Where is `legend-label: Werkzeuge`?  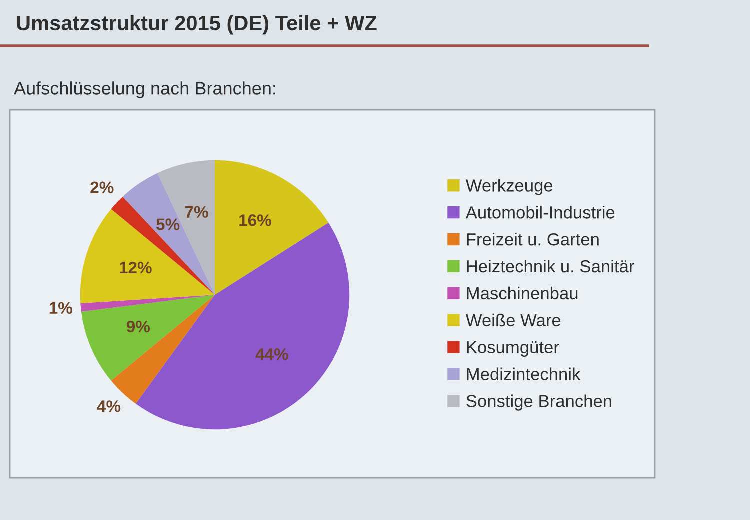 legend-label: Werkzeuge is located at coordinates (509, 187).